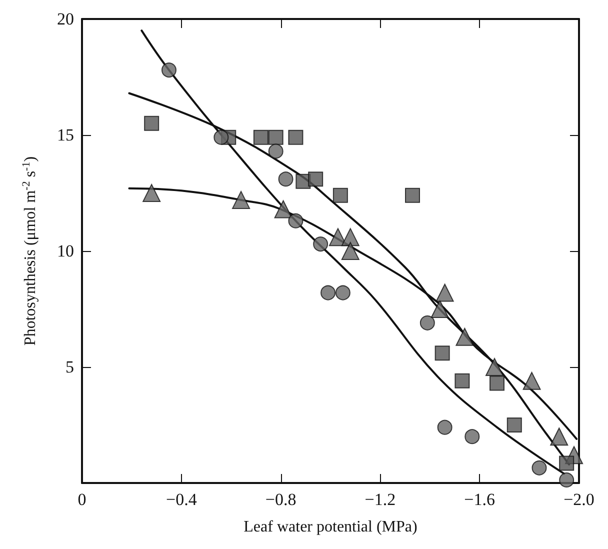  I want to click on y-tick-label: 20, so click(65, 19).